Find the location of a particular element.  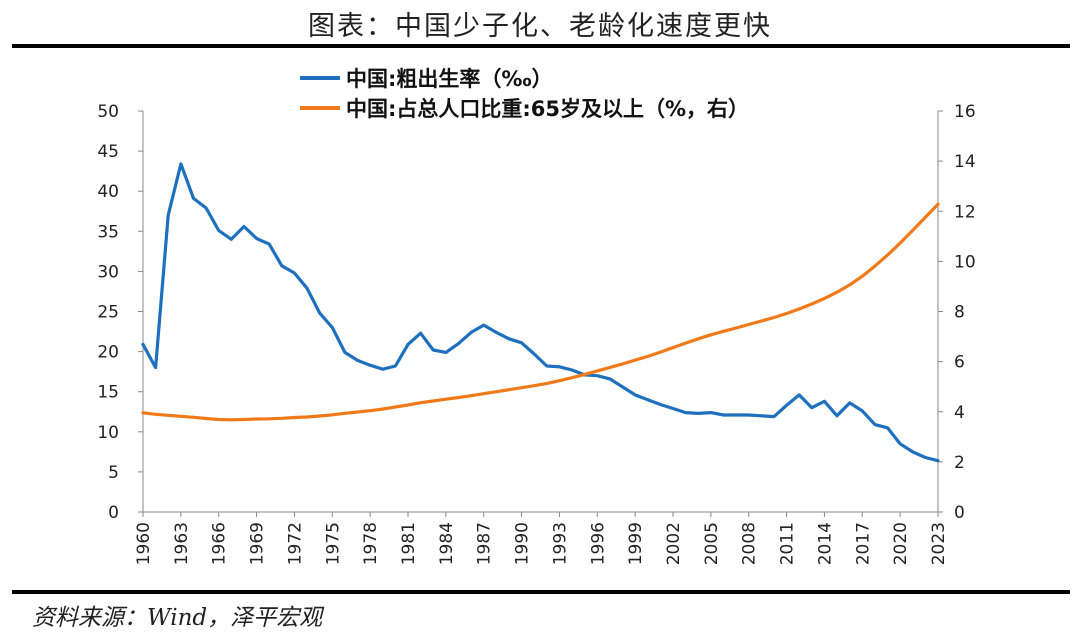

x-tick-label: 2011 is located at coordinates (788, 543).